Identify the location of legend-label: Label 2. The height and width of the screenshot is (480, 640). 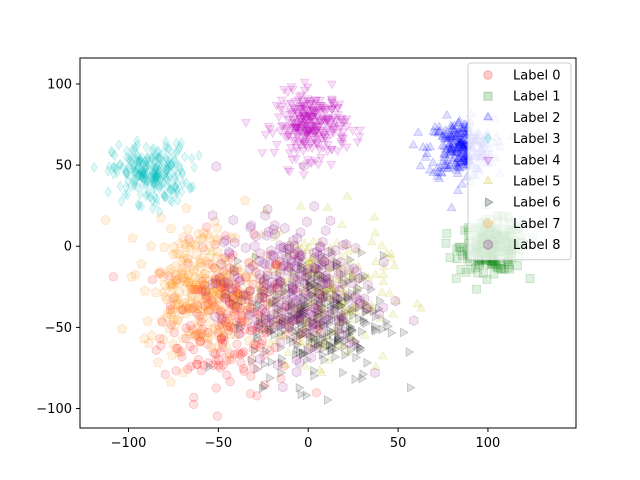
(536, 118).